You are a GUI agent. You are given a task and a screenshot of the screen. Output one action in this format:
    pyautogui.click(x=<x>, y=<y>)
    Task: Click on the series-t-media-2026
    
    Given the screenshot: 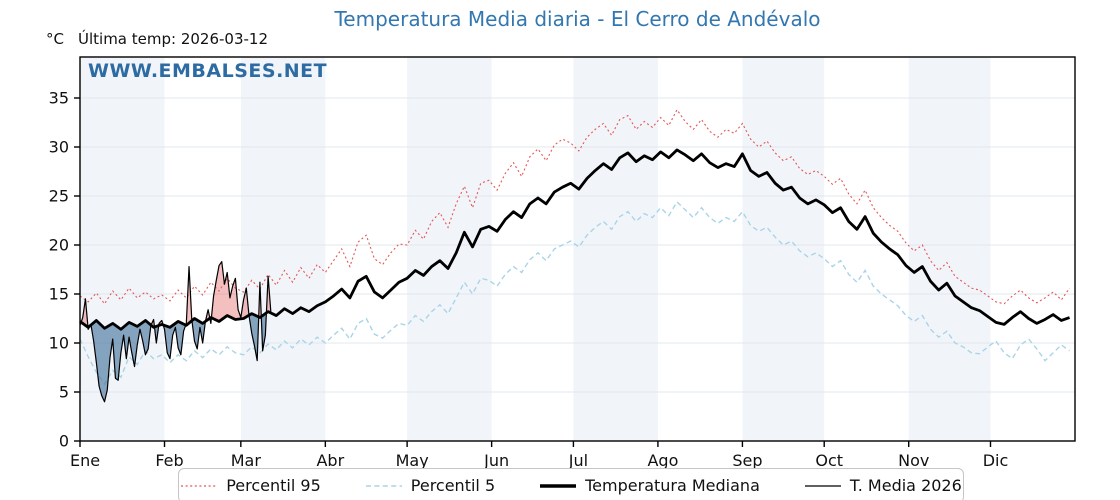 What is the action you would take?
    pyautogui.click(x=175, y=332)
    